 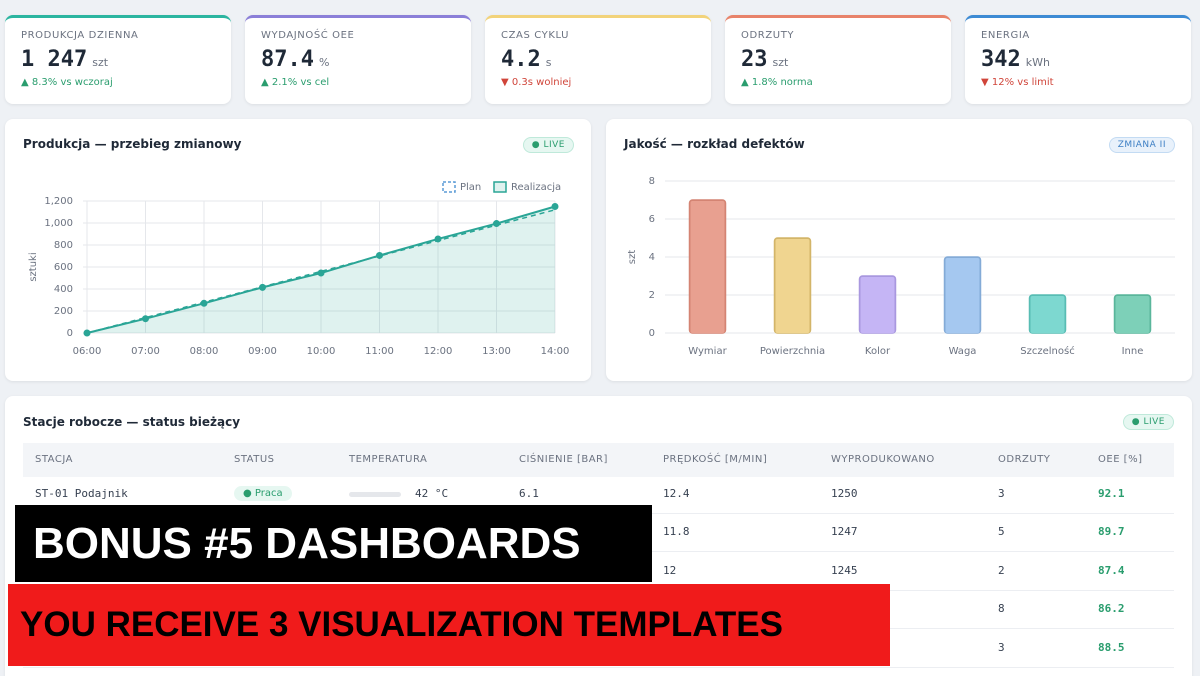 I want to click on kpi-delta: ▼ 12% vs limit, so click(x=1017, y=82).